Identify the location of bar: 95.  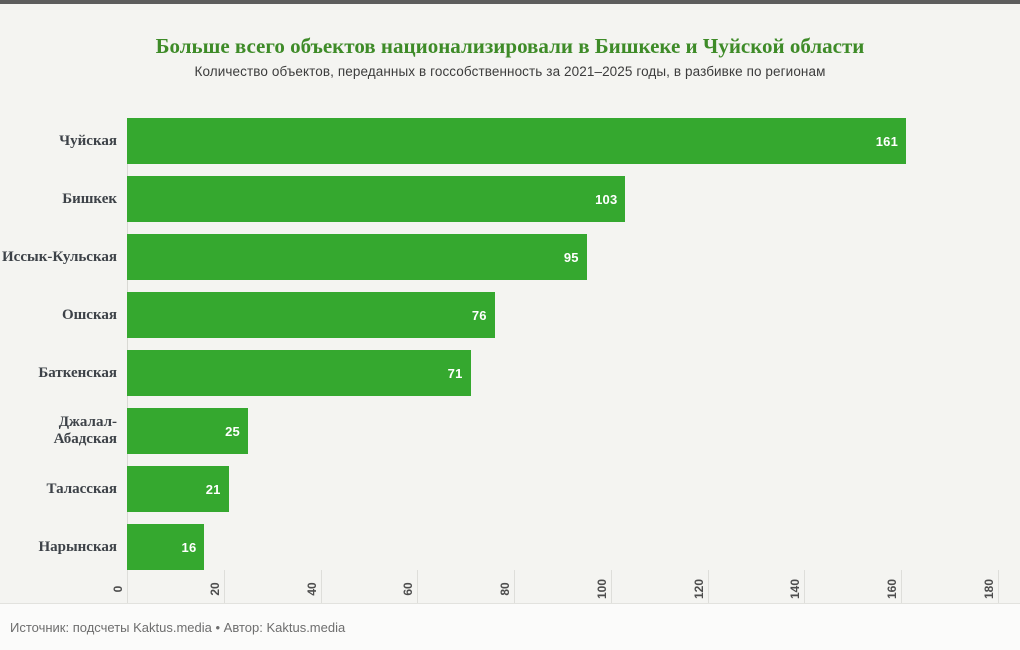
(357, 257).